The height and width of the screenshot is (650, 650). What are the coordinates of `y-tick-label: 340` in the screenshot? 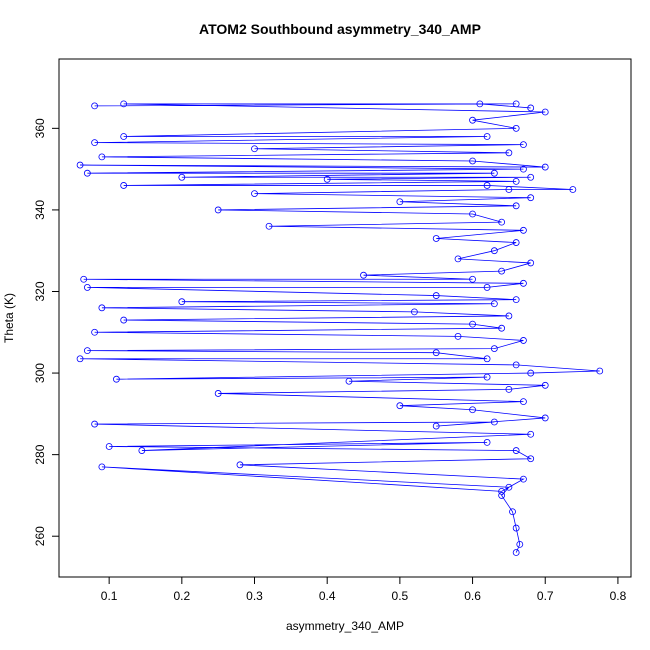 It's located at (40, 210).